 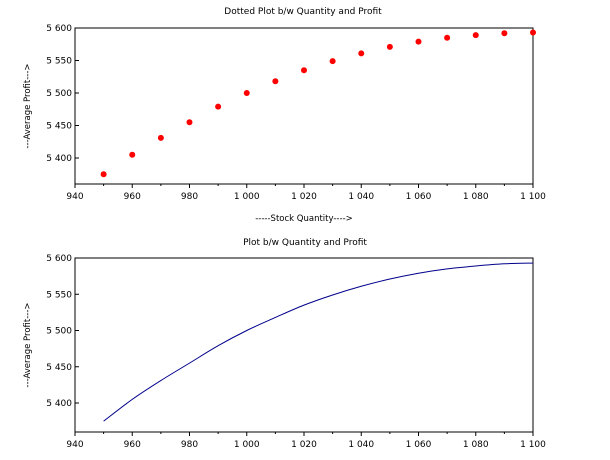 What do you see at coordinates (304, 219) in the screenshot?
I see `x-axis-label: -----Stock Quantity---->` at bounding box center [304, 219].